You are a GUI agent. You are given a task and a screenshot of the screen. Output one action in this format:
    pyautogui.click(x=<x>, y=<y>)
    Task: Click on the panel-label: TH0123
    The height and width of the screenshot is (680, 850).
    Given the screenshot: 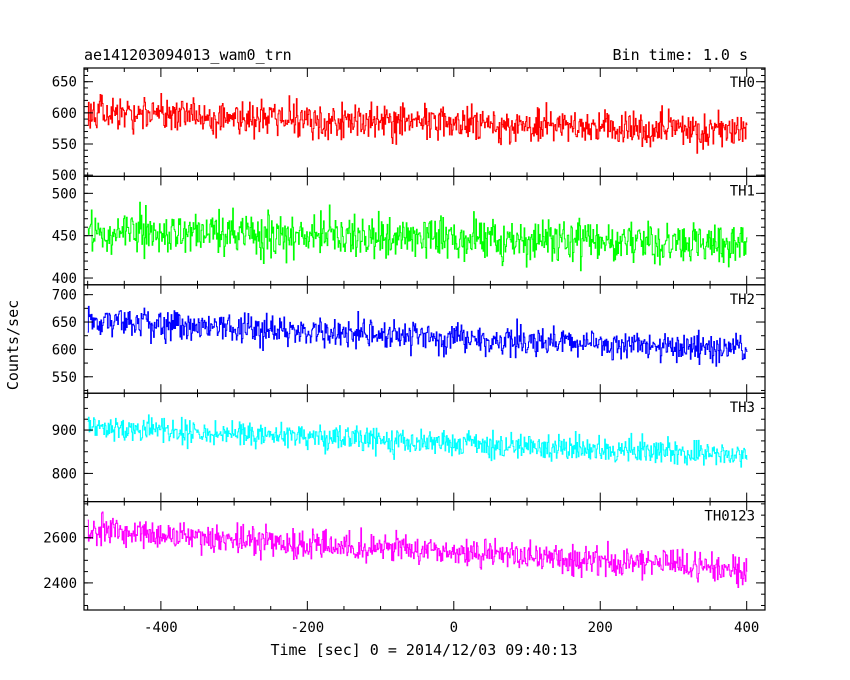 What is the action you would take?
    pyautogui.click(x=729, y=517)
    